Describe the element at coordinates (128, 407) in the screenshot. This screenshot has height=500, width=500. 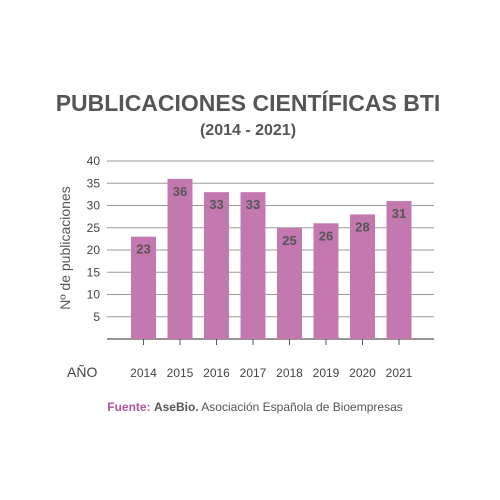
I see `source-prefix: Fuente:` at that location.